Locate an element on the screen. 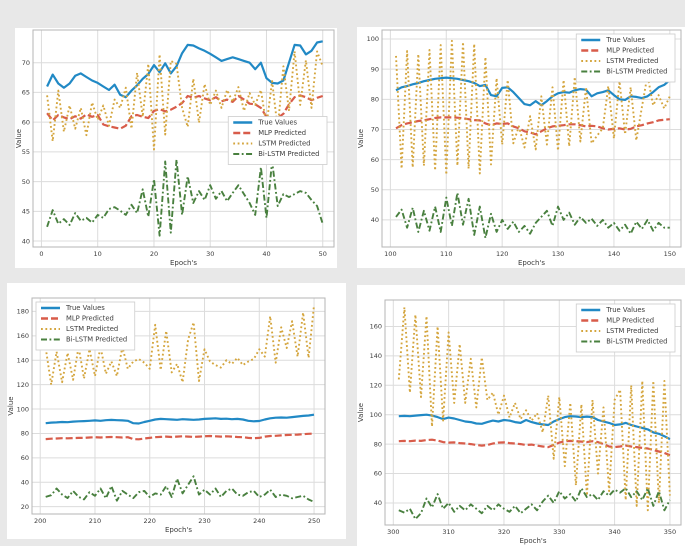 This screenshot has width=685, height=546. y-tick-label: 20 is located at coordinates (25, 507).